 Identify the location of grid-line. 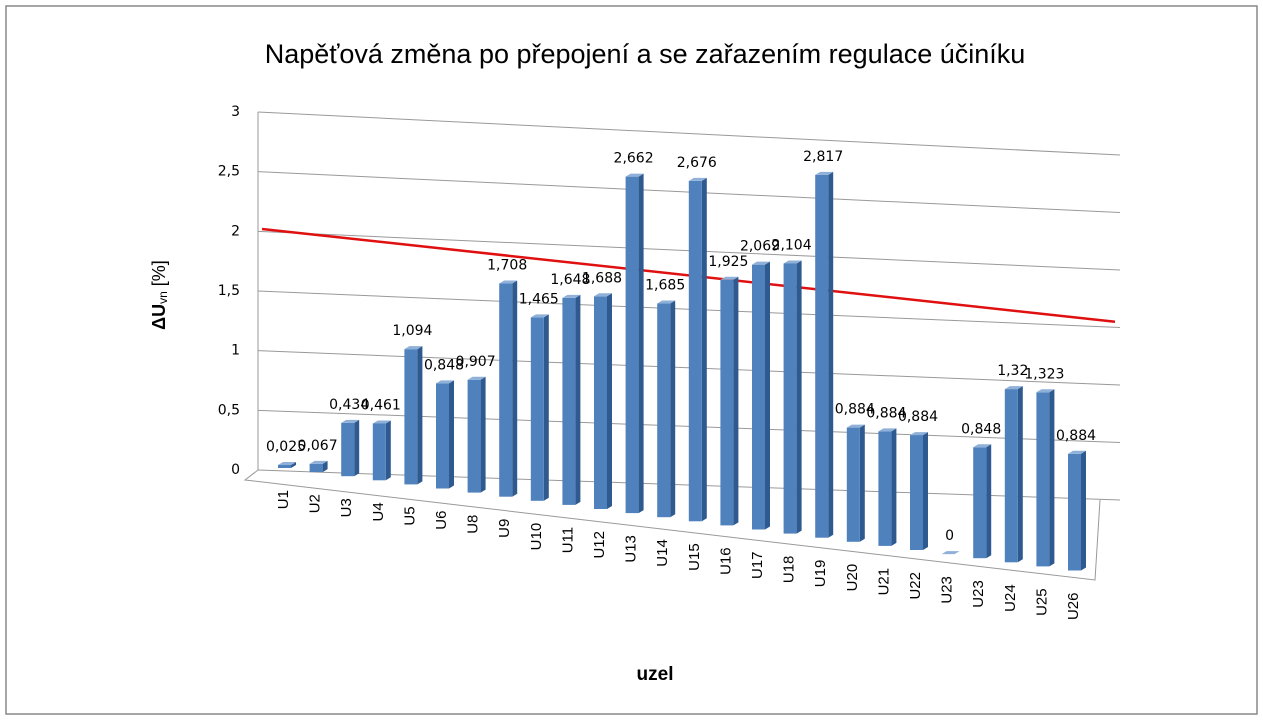
(689, 133).